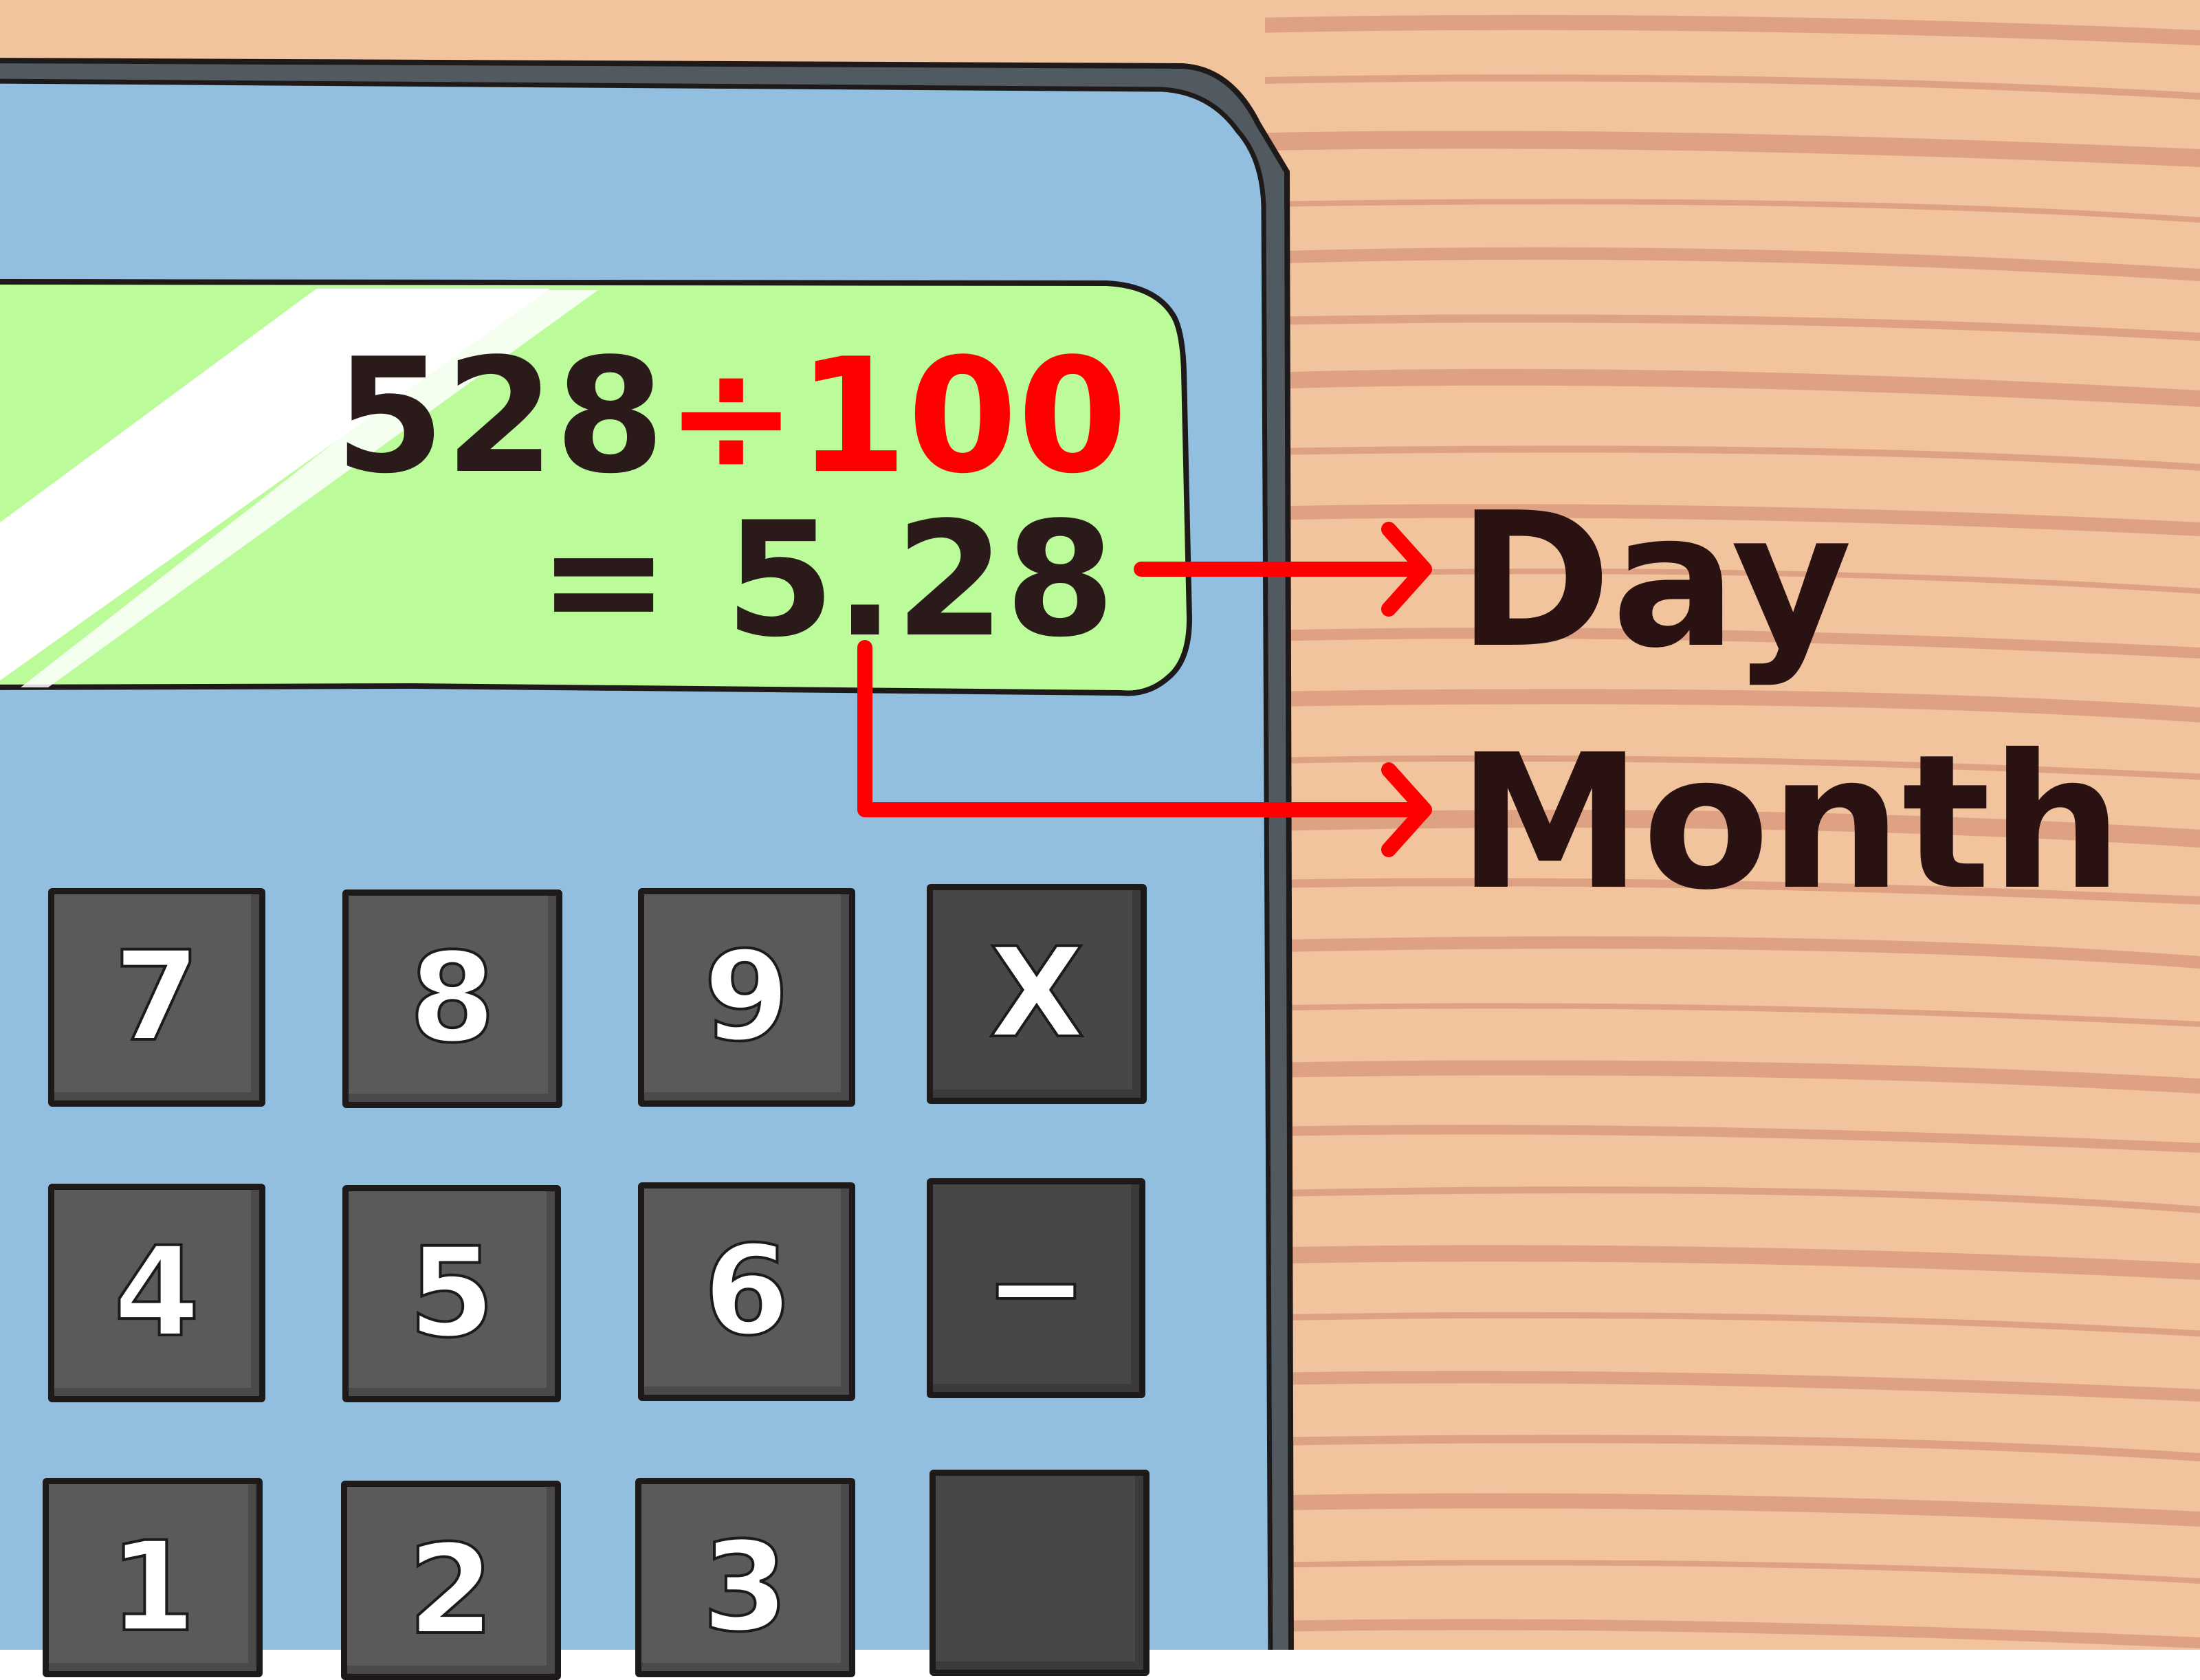 The image size is (2200, 1680). I want to click on key-5: 5, so click(451, 1293).